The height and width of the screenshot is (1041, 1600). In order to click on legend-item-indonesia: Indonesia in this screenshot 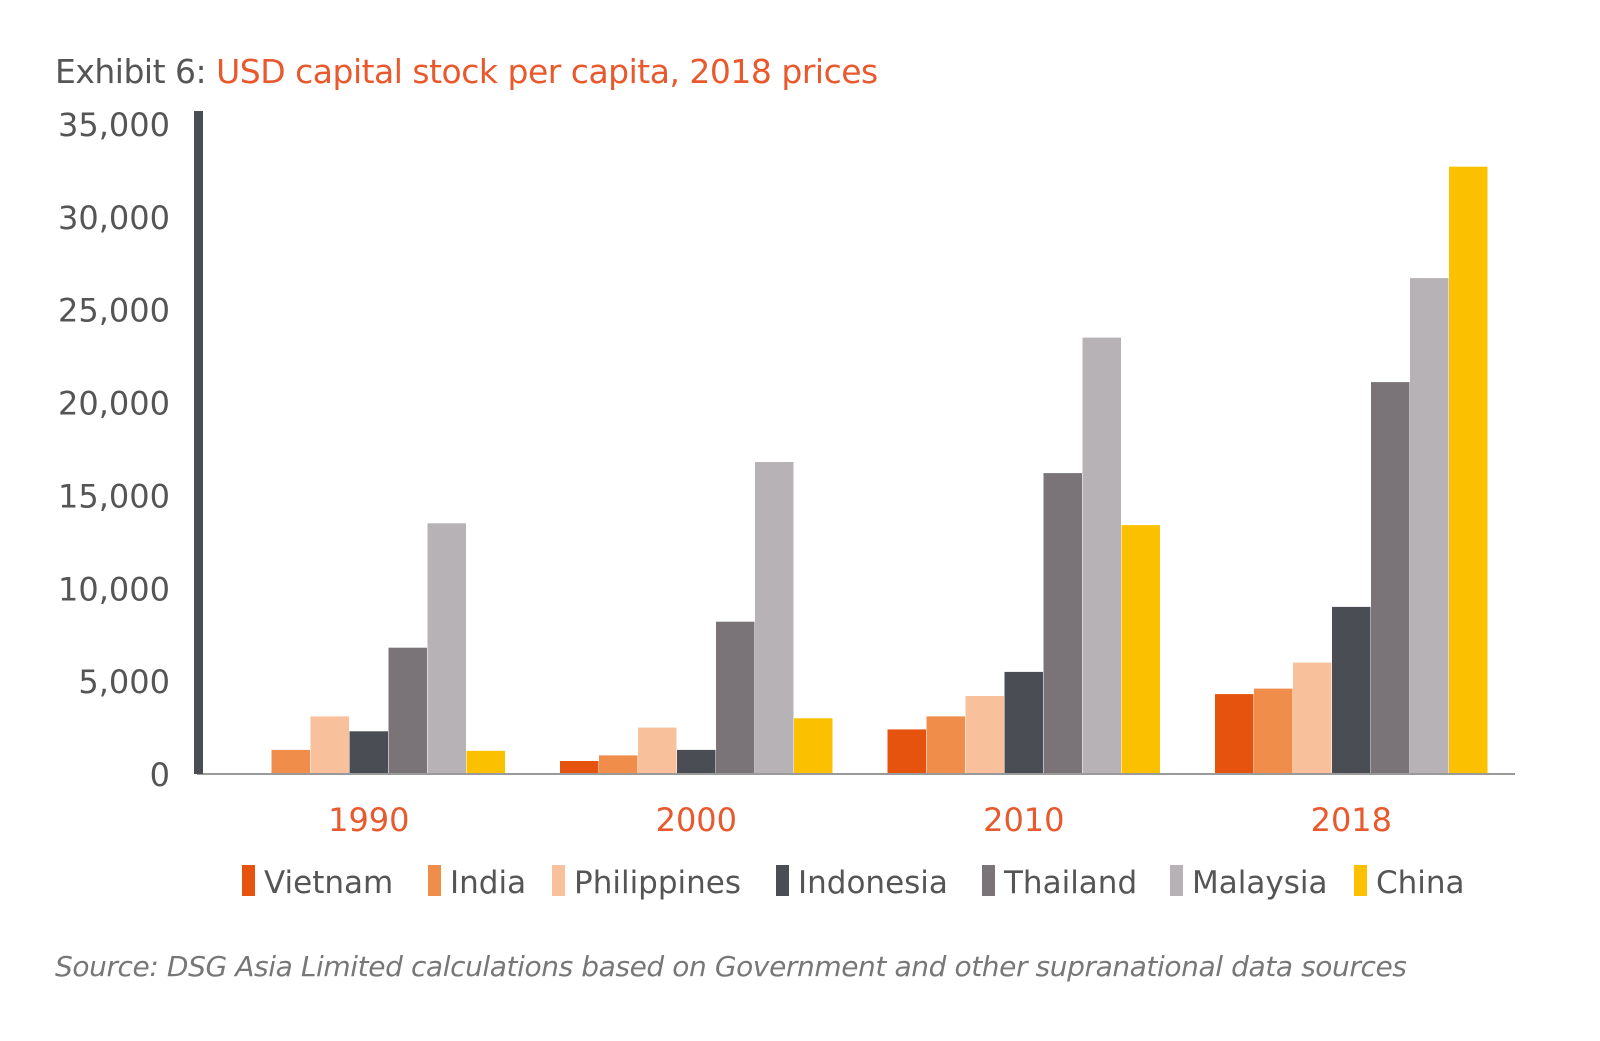, I will do `click(862, 883)`.